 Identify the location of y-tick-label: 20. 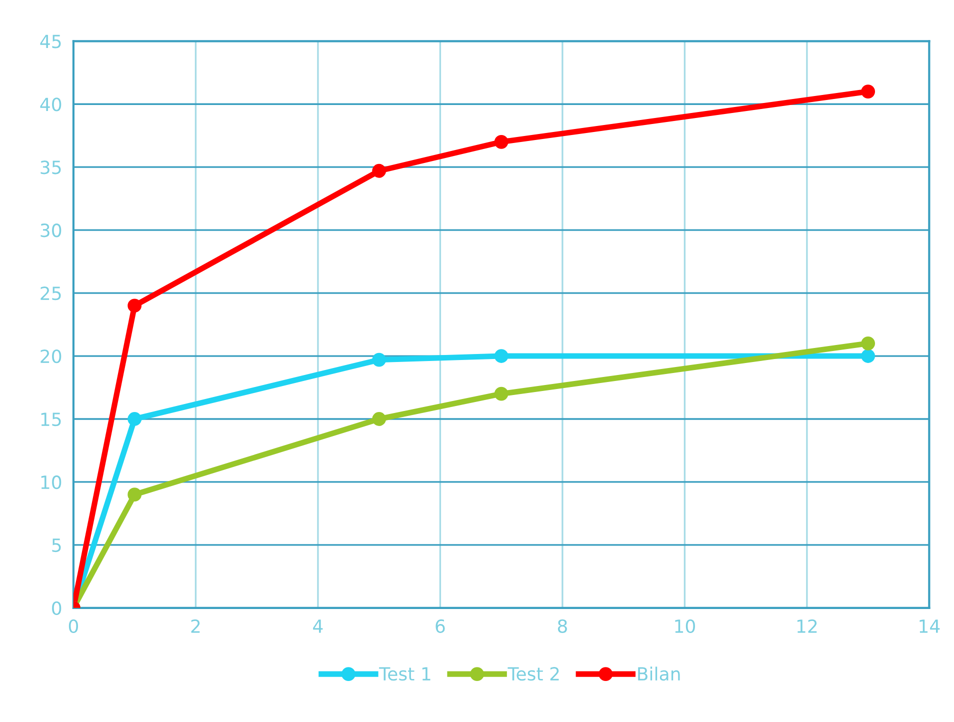
(51, 356).